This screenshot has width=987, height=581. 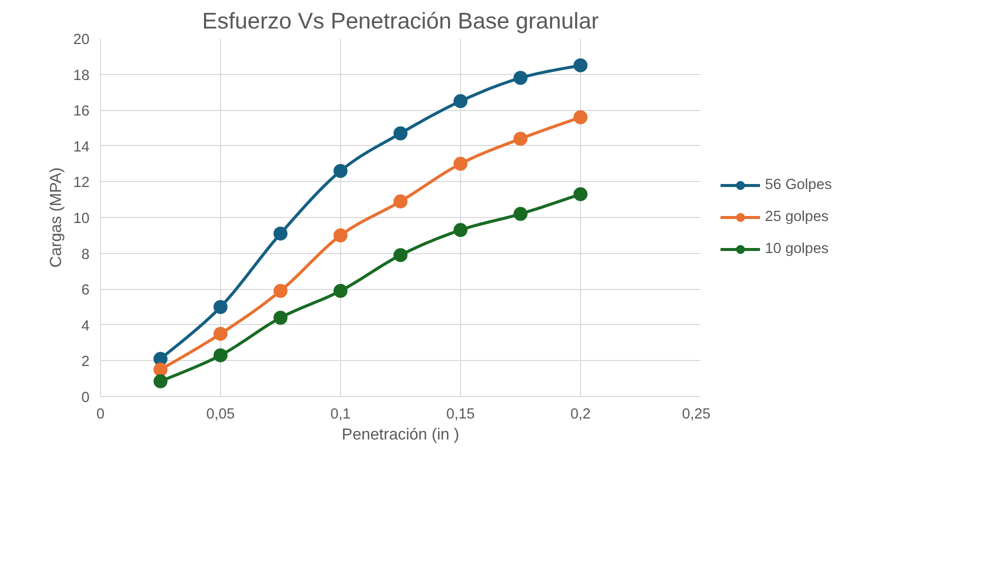 I want to click on y-tick-label: 0, so click(x=85, y=398).